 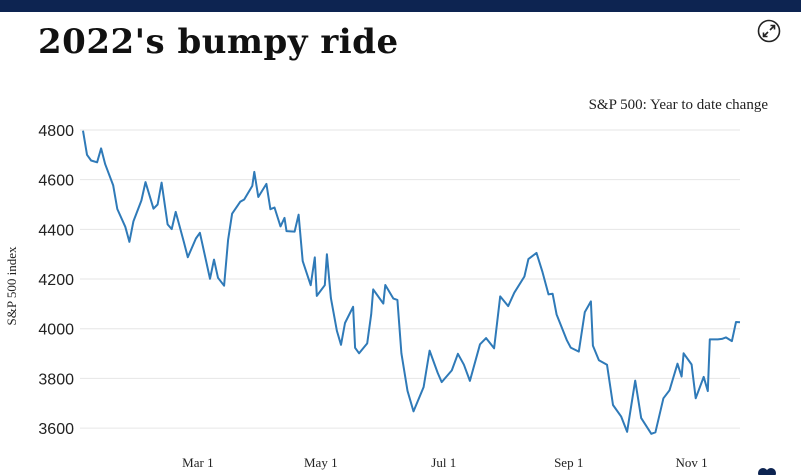 What do you see at coordinates (321, 462) in the screenshot?
I see `x-tick-label: May 1` at bounding box center [321, 462].